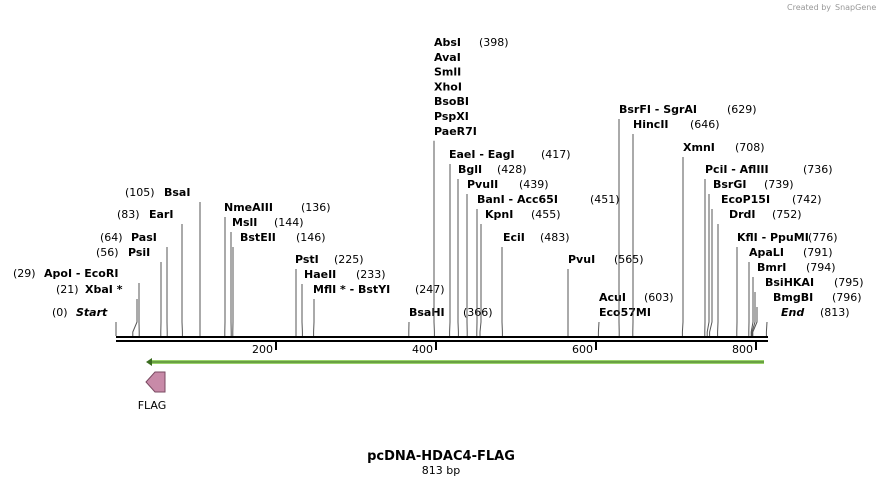 This screenshot has height=486, width=884. I want to click on enzyme-position: (796), so click(847, 297).